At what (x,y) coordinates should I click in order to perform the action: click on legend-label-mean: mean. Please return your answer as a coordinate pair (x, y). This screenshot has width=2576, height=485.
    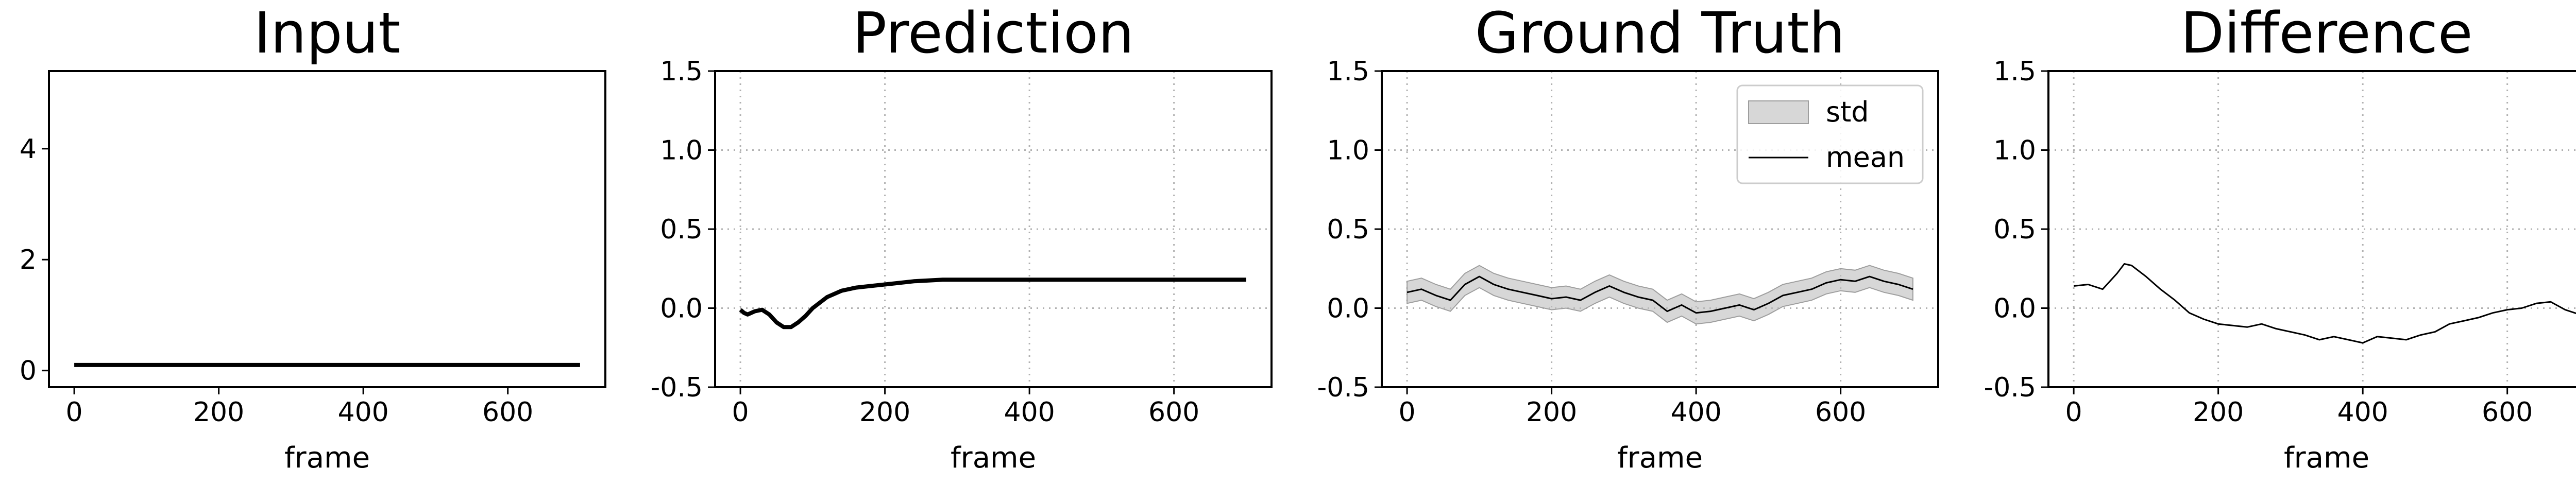
    Looking at the image, I should click on (1865, 157).